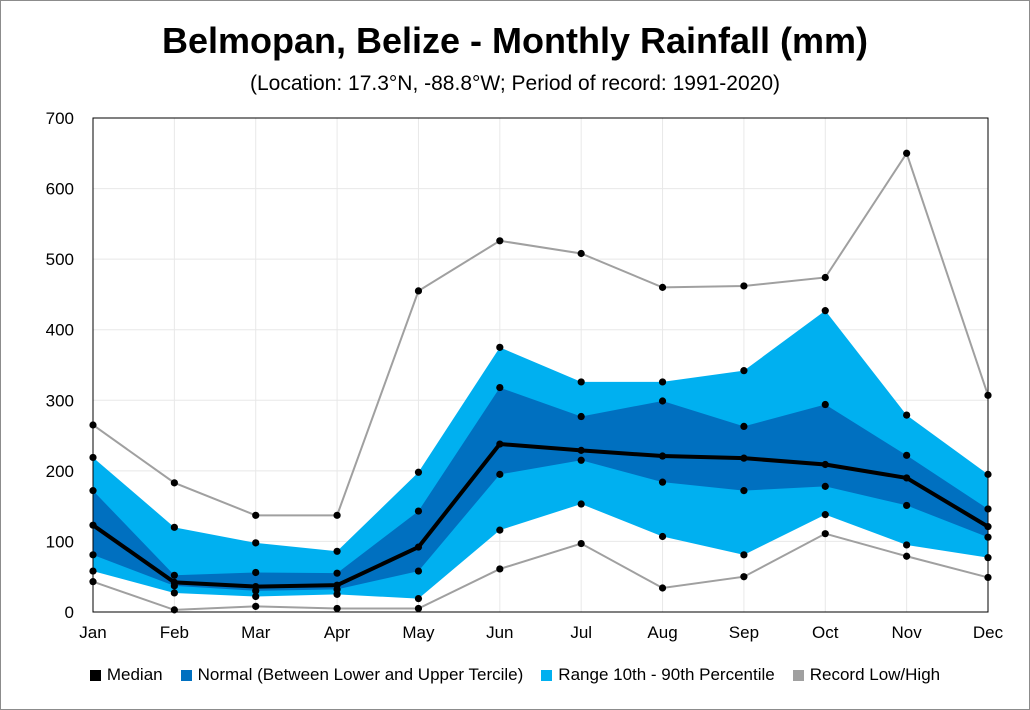 This screenshot has width=1030, height=710. I want to click on y-tick-label: 0, so click(69, 612).